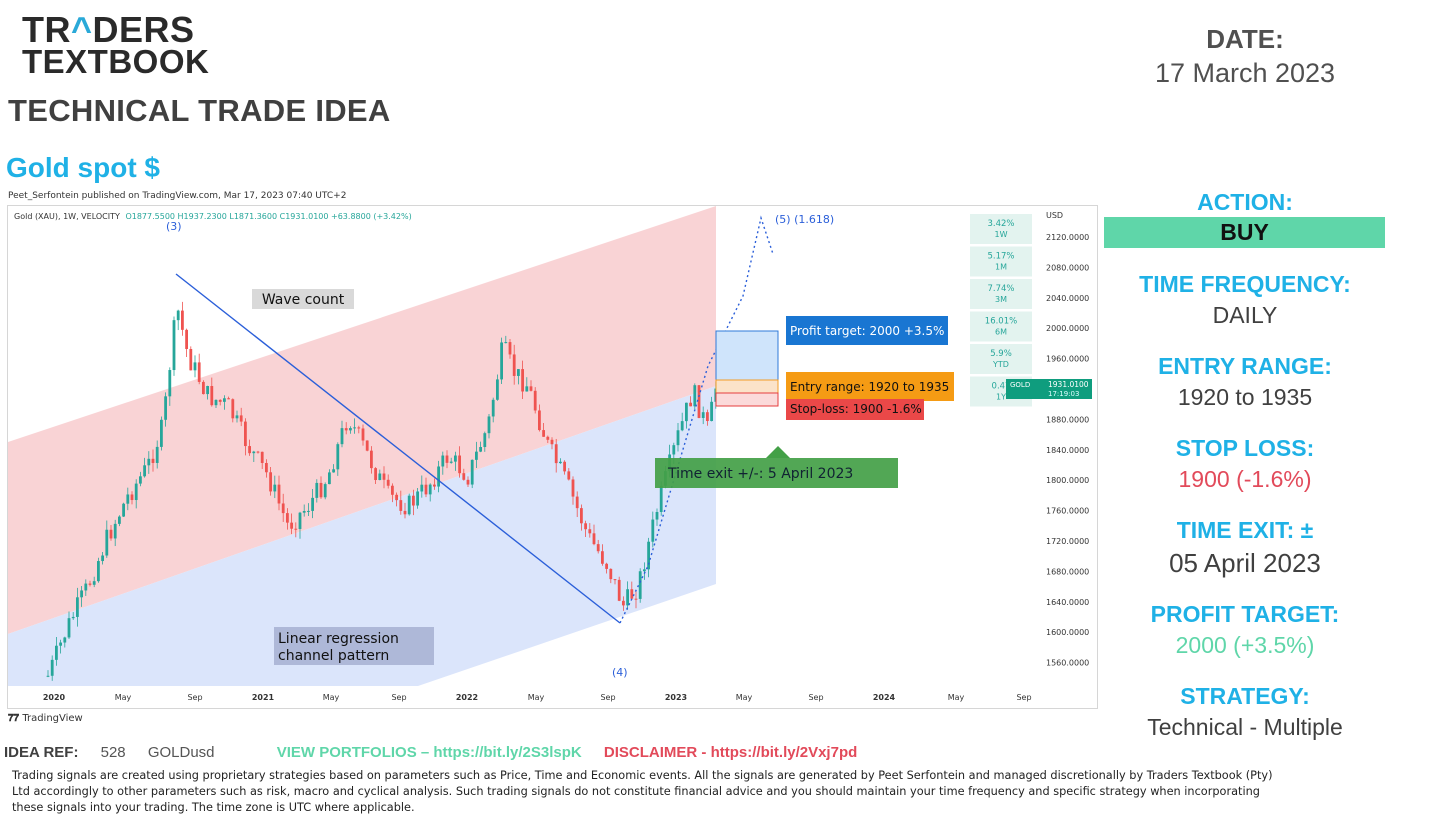  I want to click on stop-zone, so click(747, 399).